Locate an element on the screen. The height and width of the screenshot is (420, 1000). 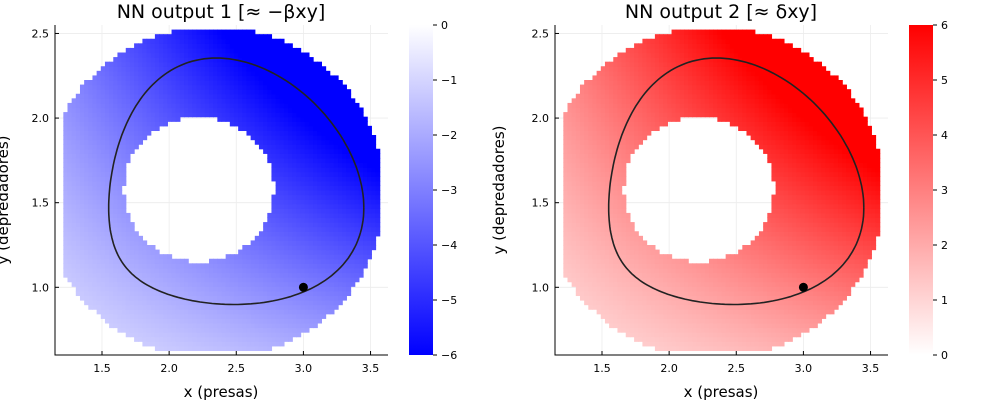
x-tick-label: 2.5 is located at coordinates (237, 368).